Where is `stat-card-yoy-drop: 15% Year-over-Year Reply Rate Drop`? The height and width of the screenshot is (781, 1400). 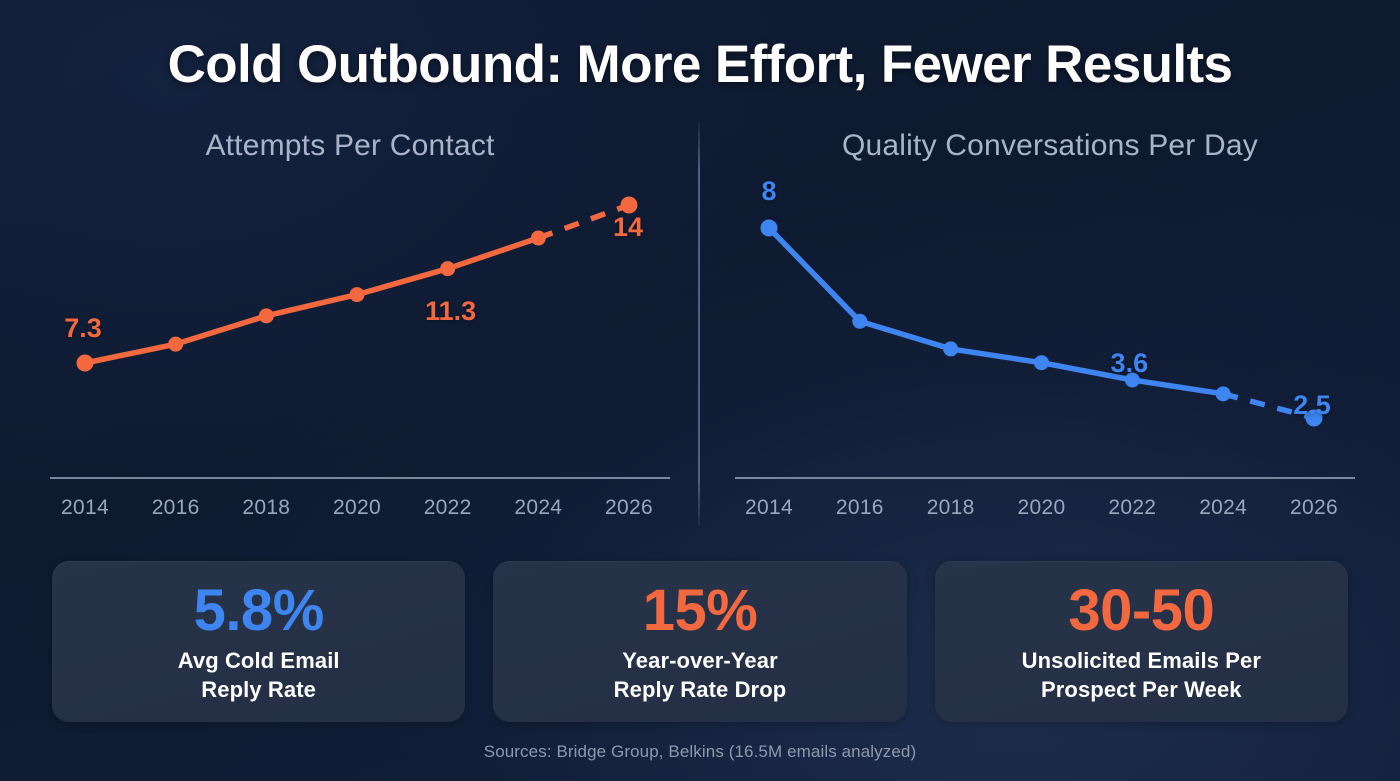 stat-card-yoy-drop: 15% Year-over-Year Reply Rate Drop is located at coordinates (700, 641).